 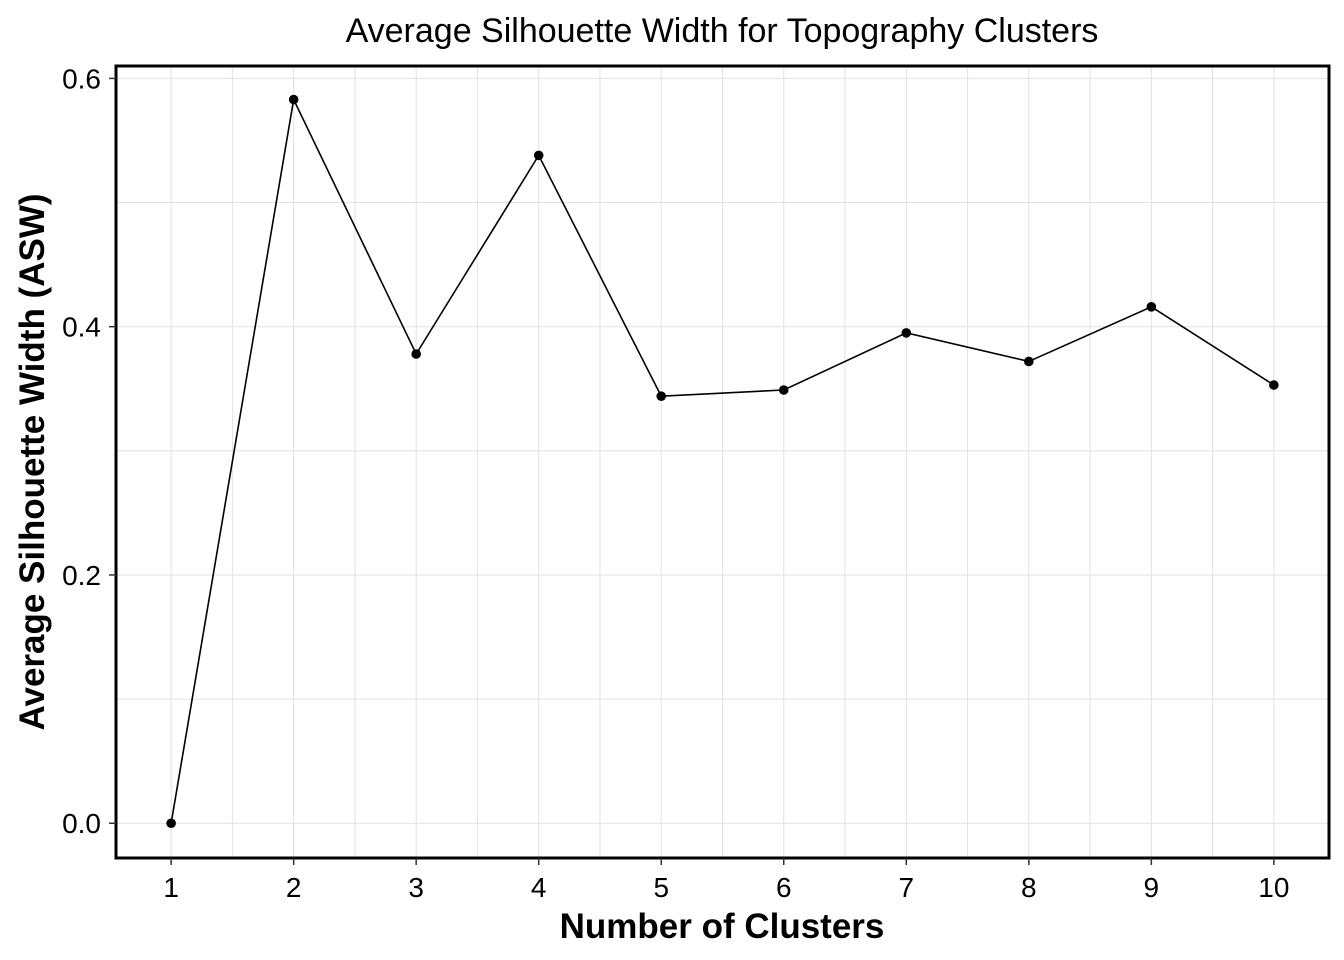 What do you see at coordinates (539, 887) in the screenshot?
I see `x-tick-label: 4` at bounding box center [539, 887].